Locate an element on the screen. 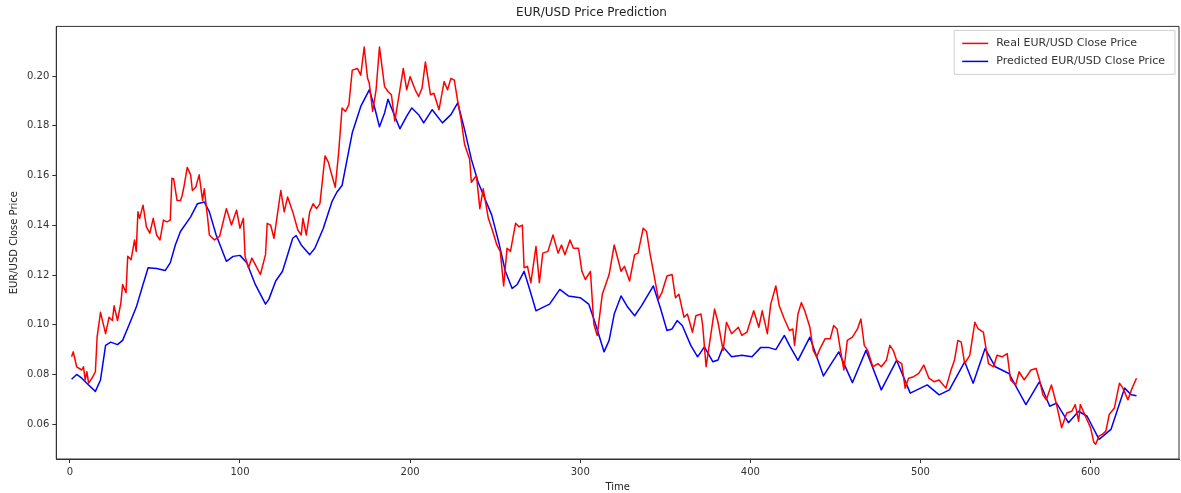 The width and height of the screenshot is (1181, 493). y-axis-title: EUR/USD Close Price is located at coordinates (13, 243).